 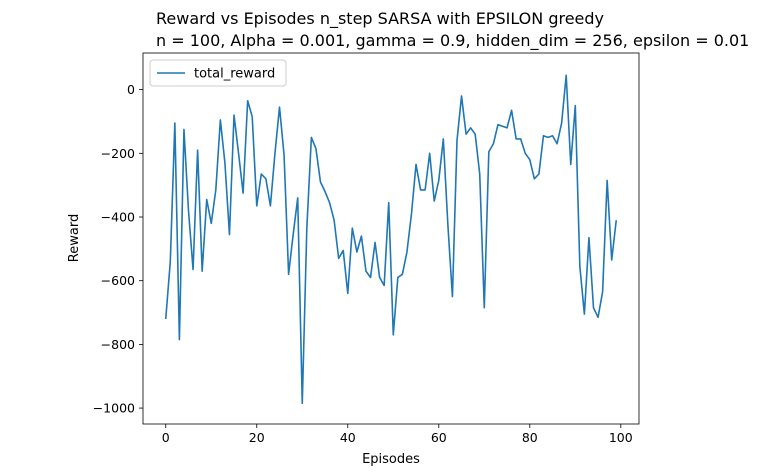 I want to click on x-tick-label: 20, so click(x=257, y=437).